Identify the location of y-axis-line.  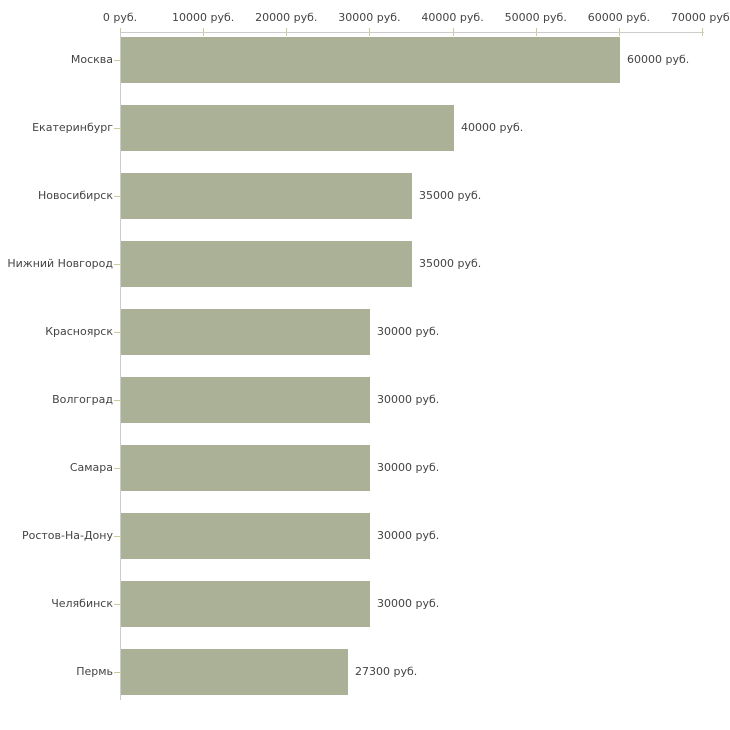
(120, 366).